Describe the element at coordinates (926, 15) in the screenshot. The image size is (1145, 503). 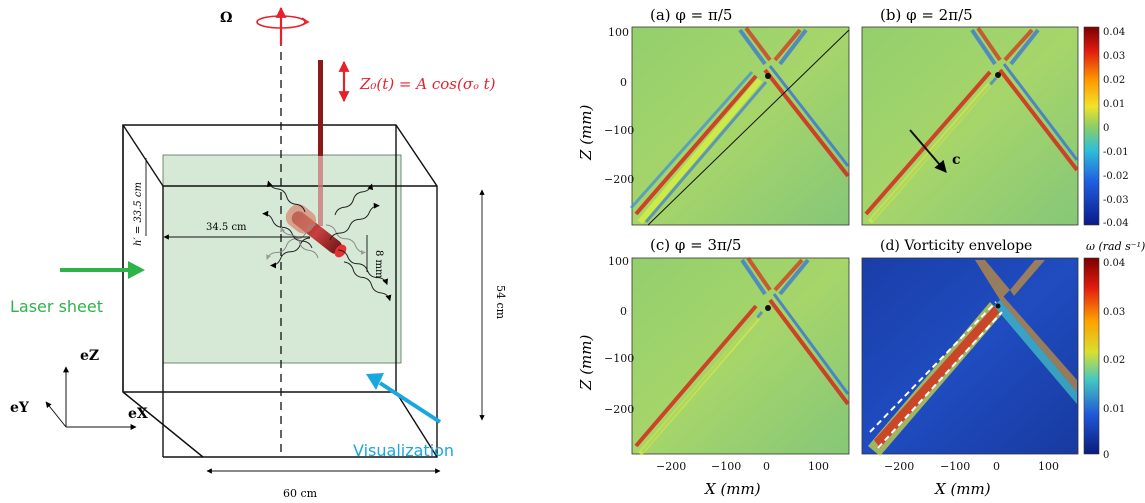
I see `panel-b-title: (b) φ = 2π/5` at that location.